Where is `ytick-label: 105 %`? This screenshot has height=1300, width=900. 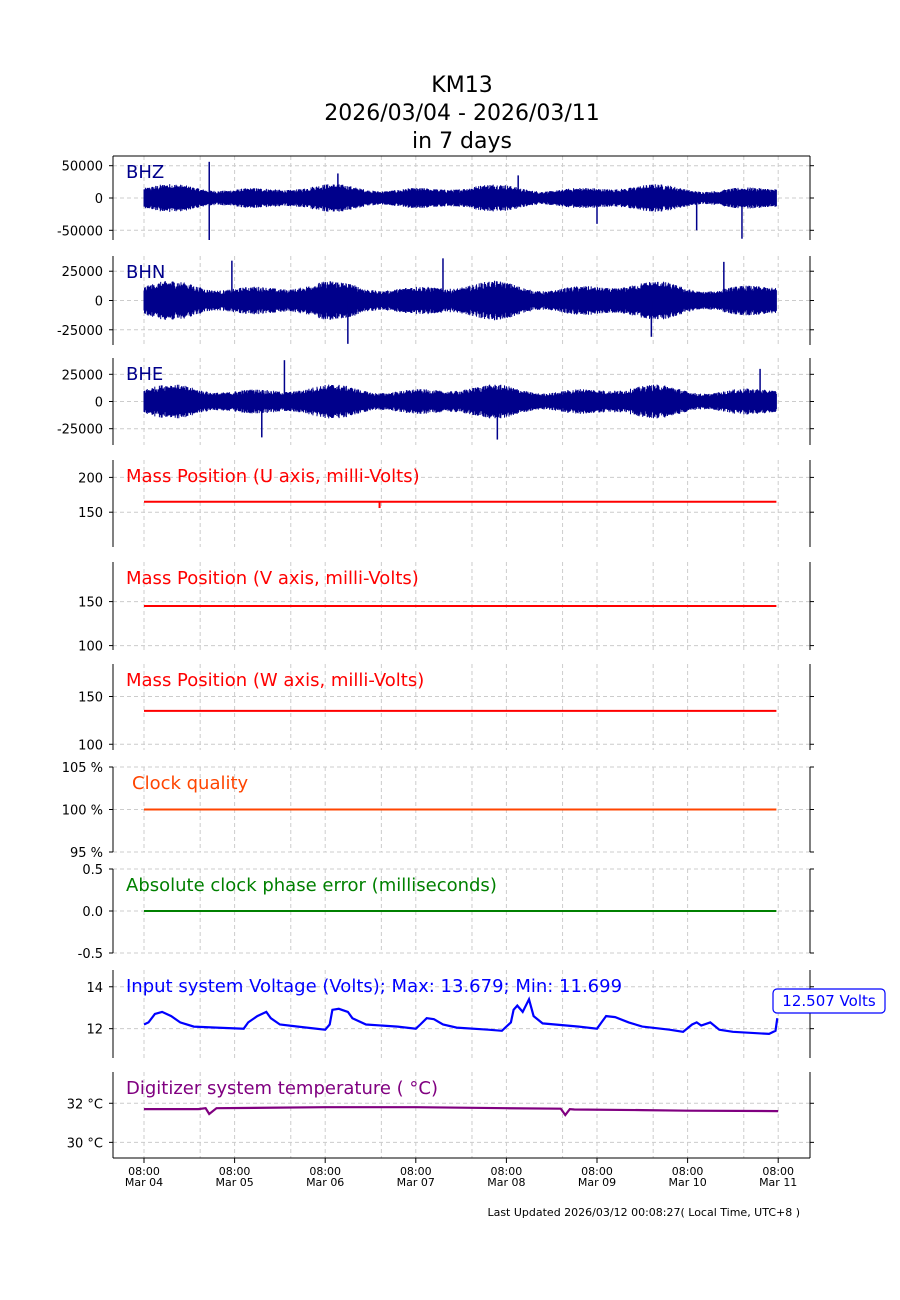
ytick-label: 105 % is located at coordinates (82, 768).